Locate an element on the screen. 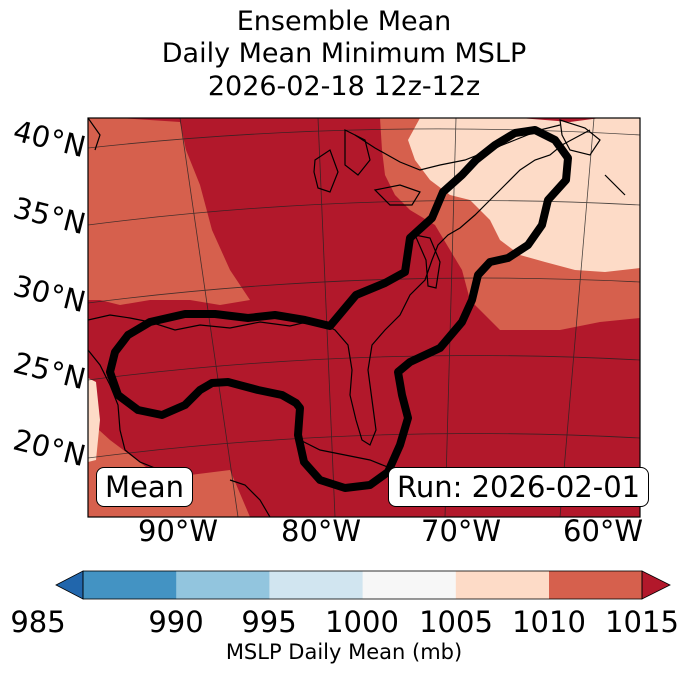  lon-label-80w: 80°W is located at coordinates (321, 531).